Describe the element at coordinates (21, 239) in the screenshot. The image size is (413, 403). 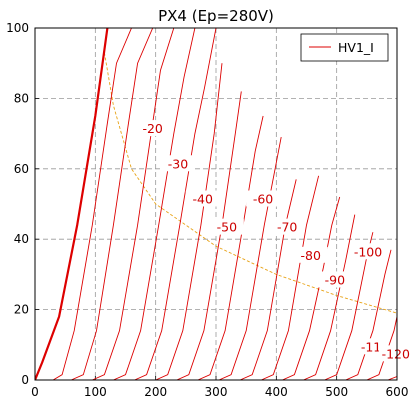
I see `y-tick-label: 40` at that location.